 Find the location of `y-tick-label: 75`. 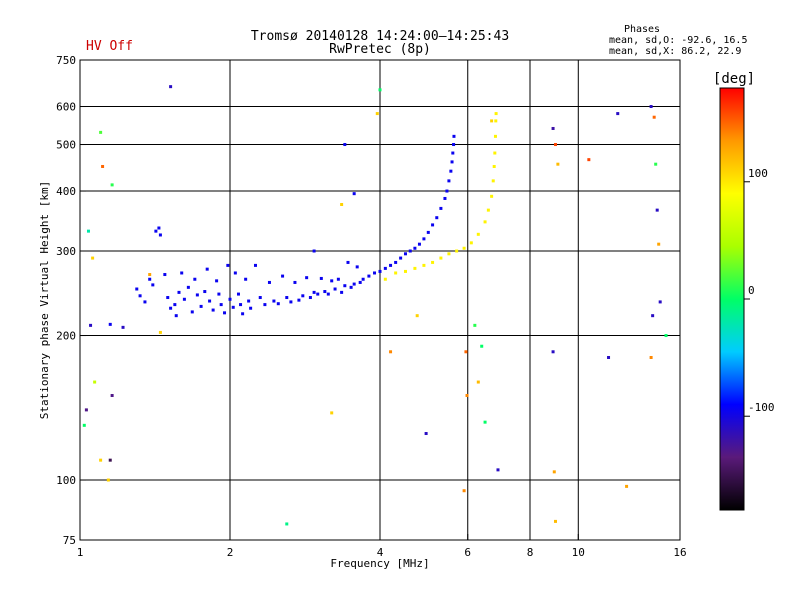

y-tick-label: 75 is located at coordinates (69, 540).